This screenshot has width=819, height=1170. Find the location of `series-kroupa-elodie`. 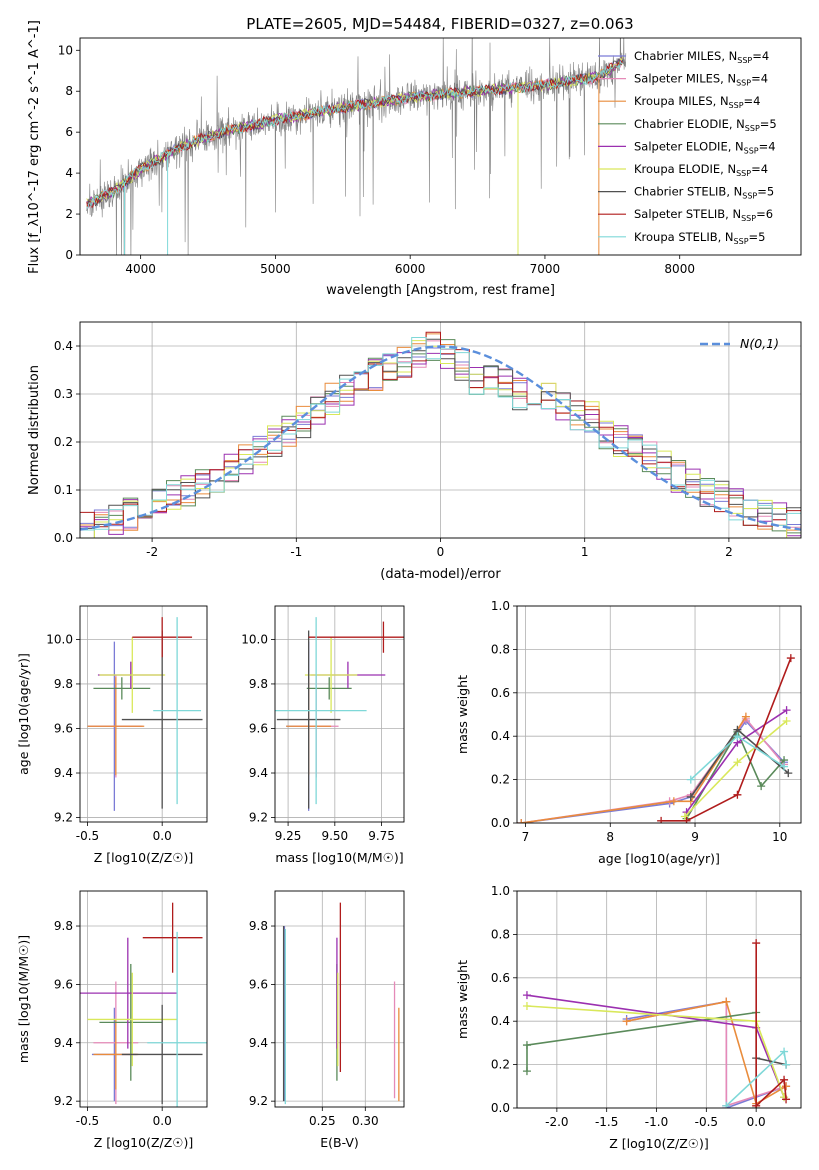

series-kroupa-elodie is located at coordinates (735, 769).